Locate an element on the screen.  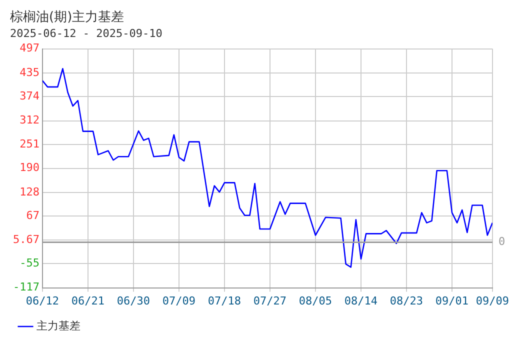
x-tick-label: 07/18 is located at coordinates (225, 301).